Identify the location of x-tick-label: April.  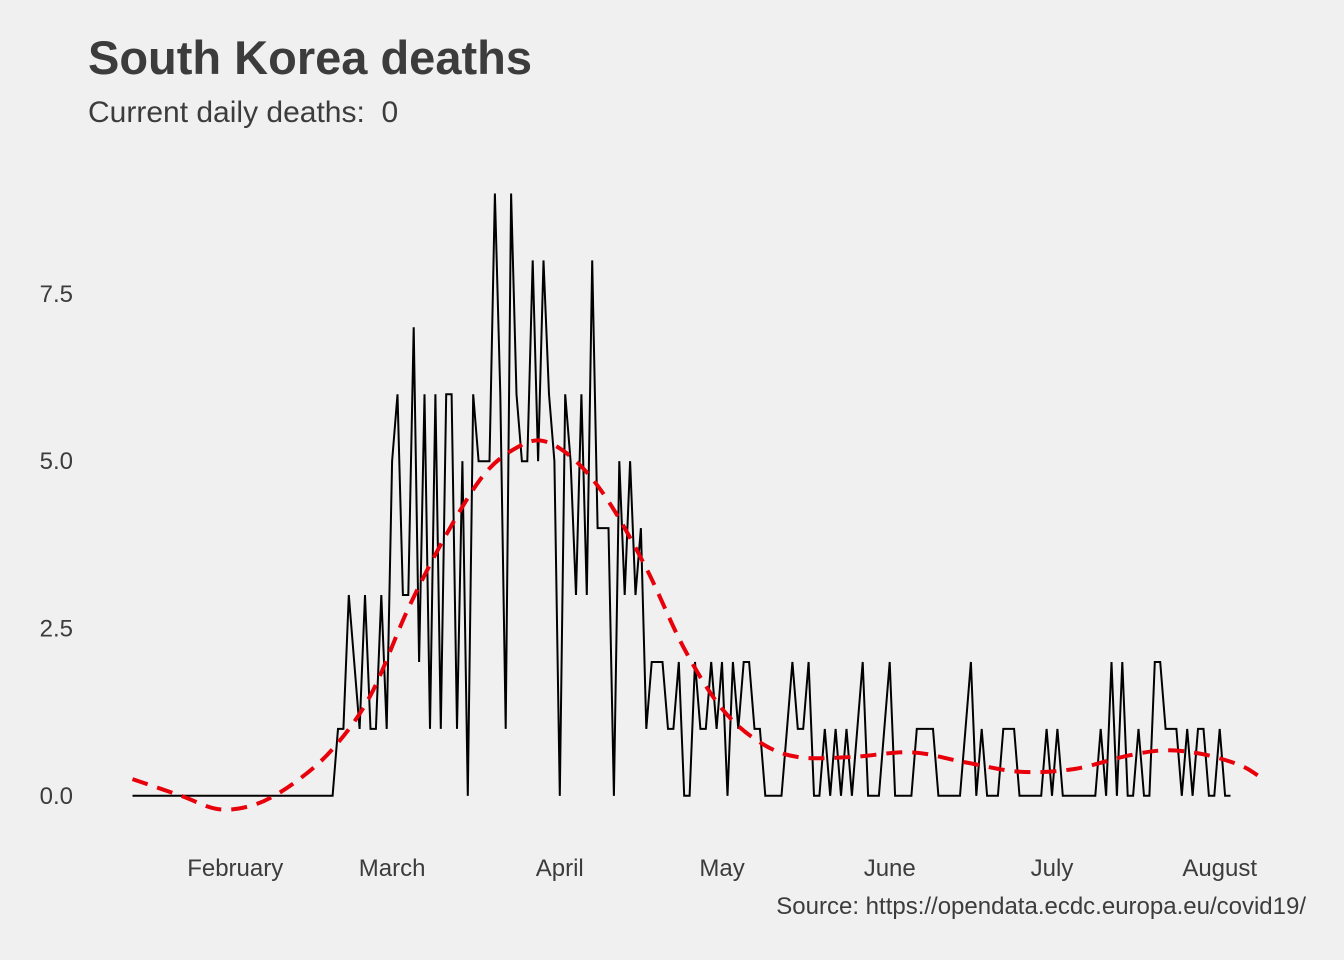
(560, 868).